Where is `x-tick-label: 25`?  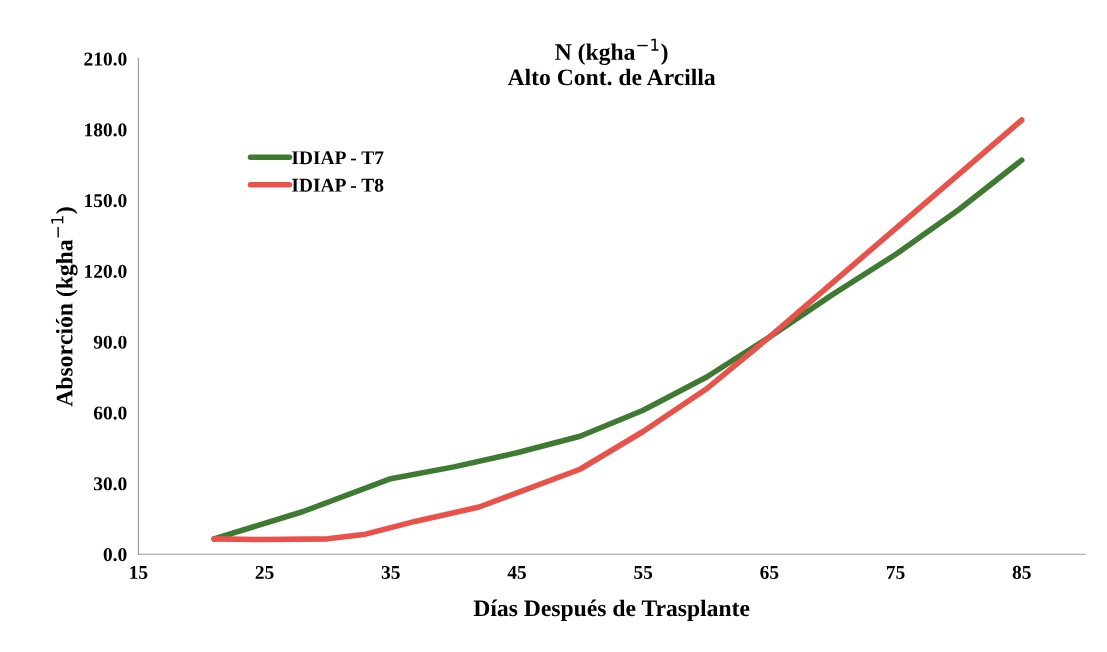
x-tick-label: 25 is located at coordinates (264, 572).